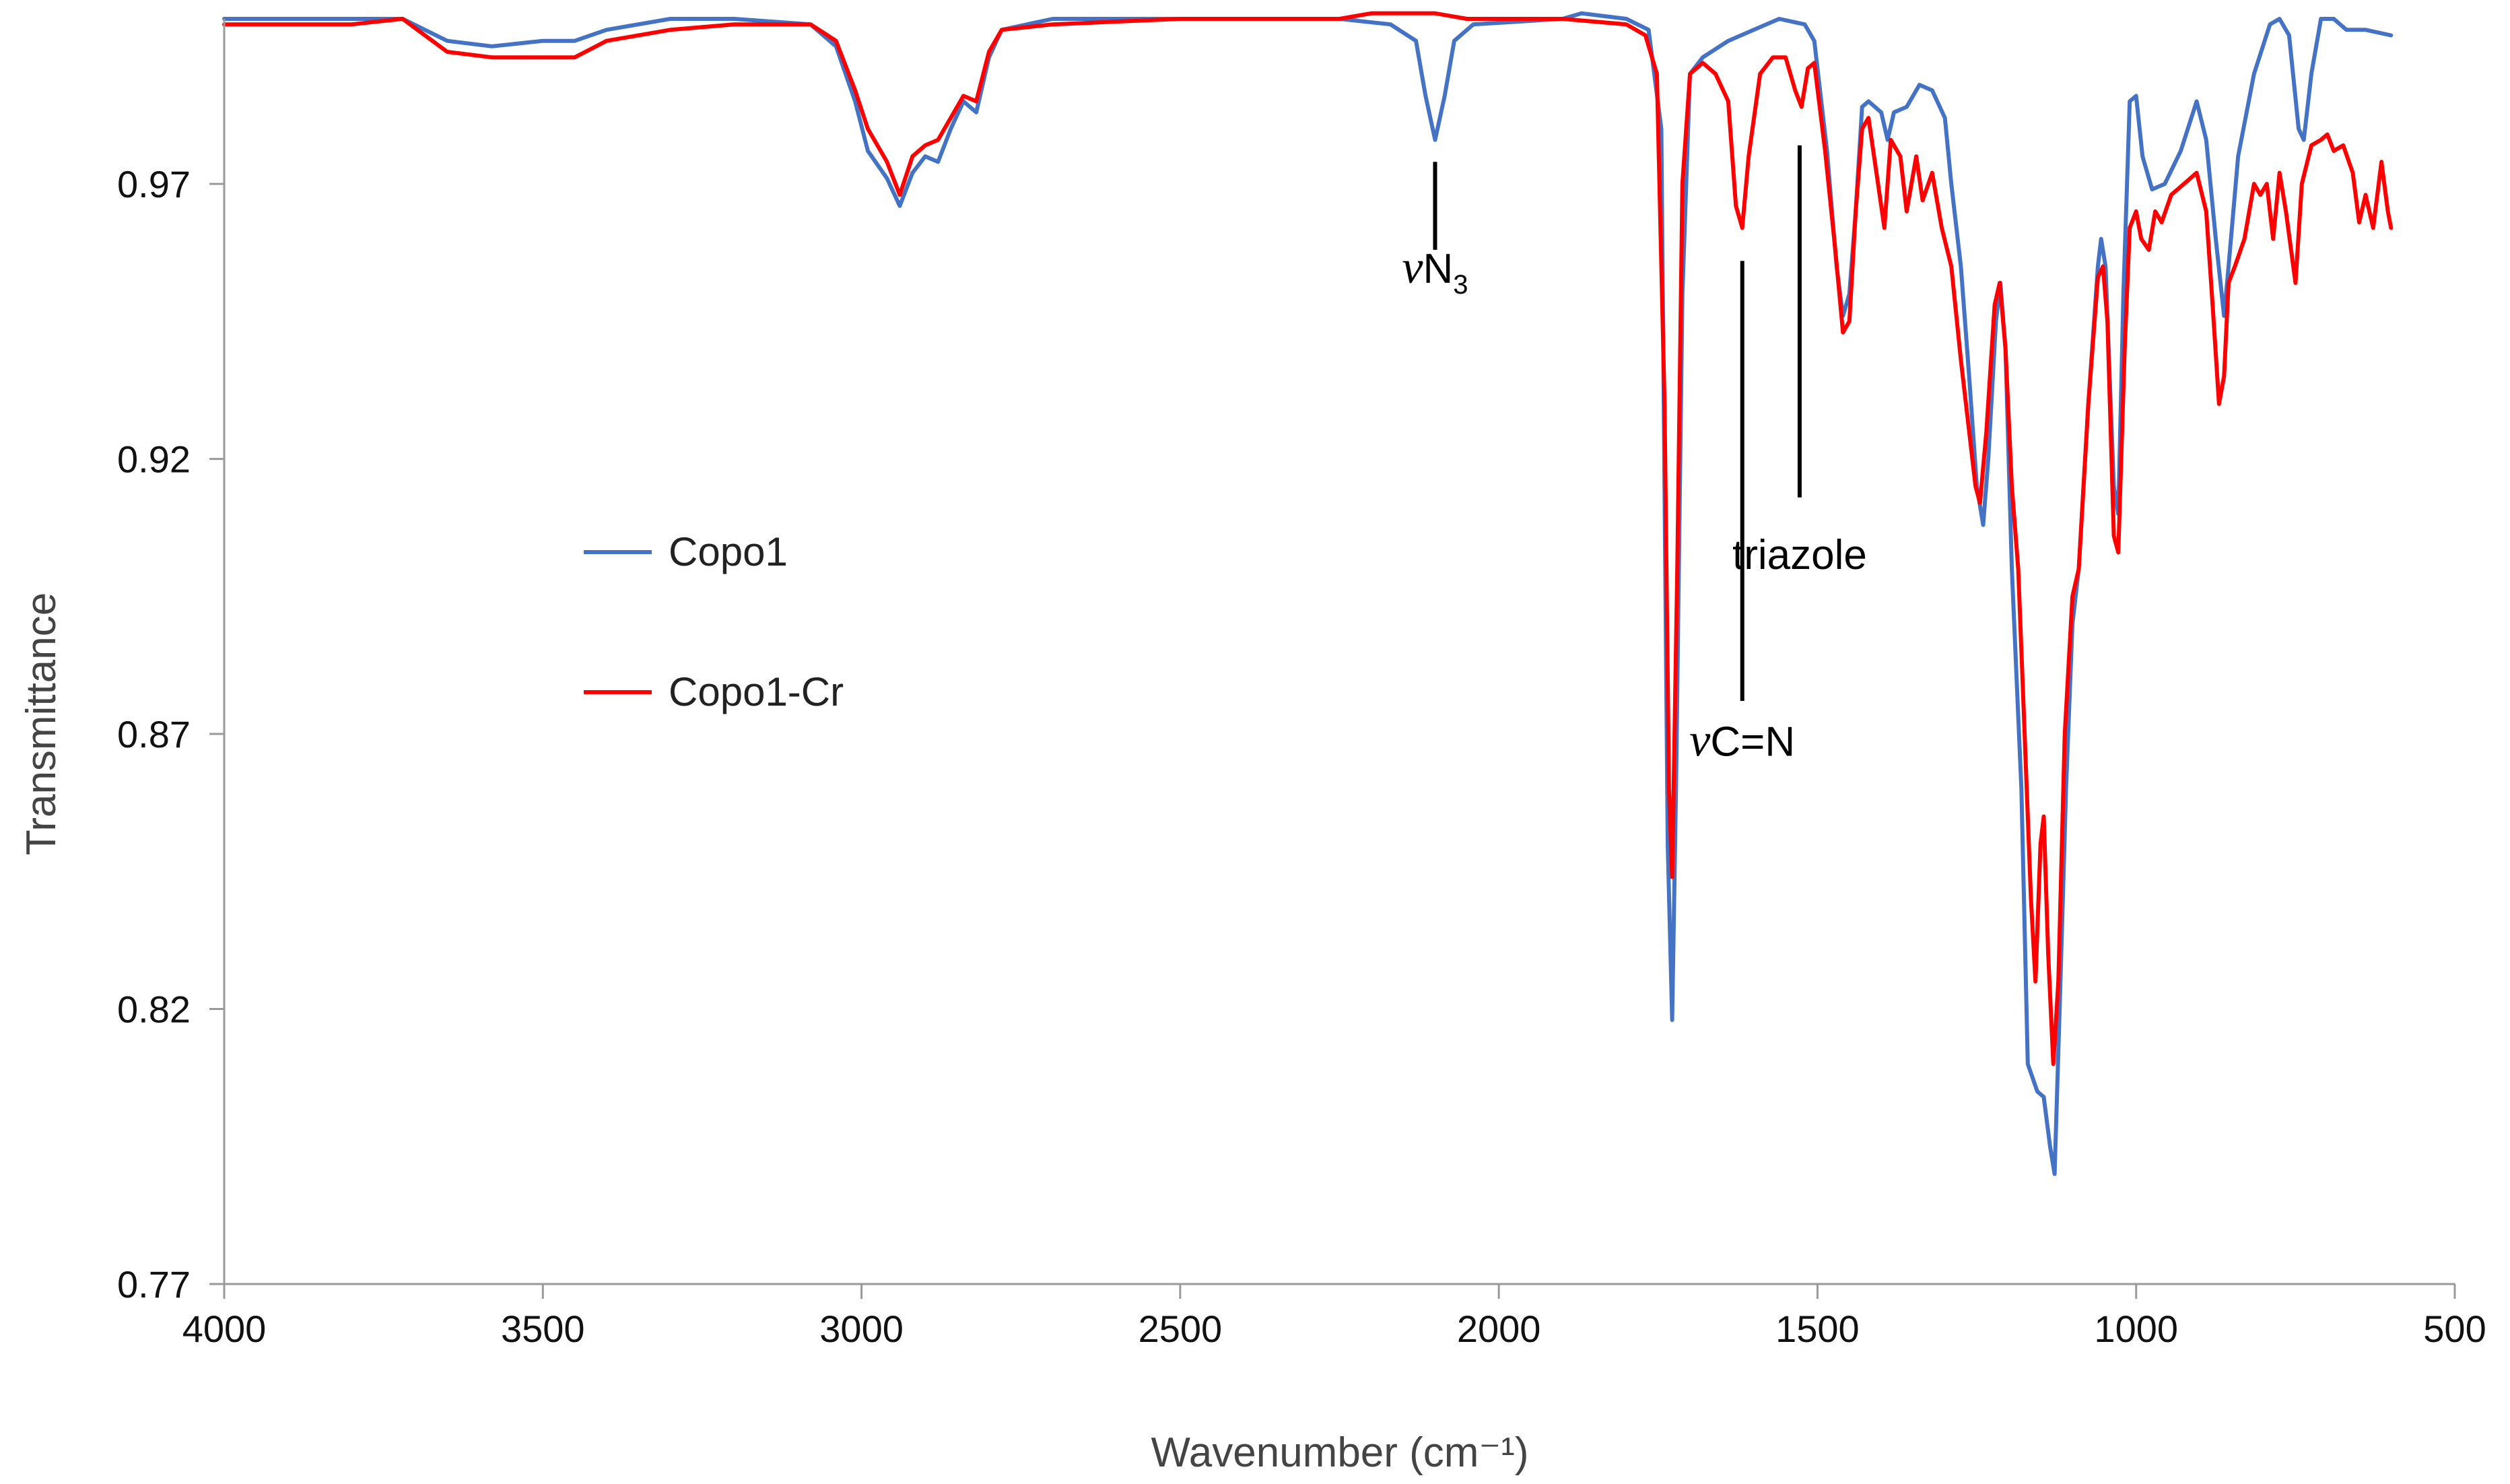 This screenshot has width=2510, height=1484. I want to click on y-tick-label: 0.77, so click(154, 1284).